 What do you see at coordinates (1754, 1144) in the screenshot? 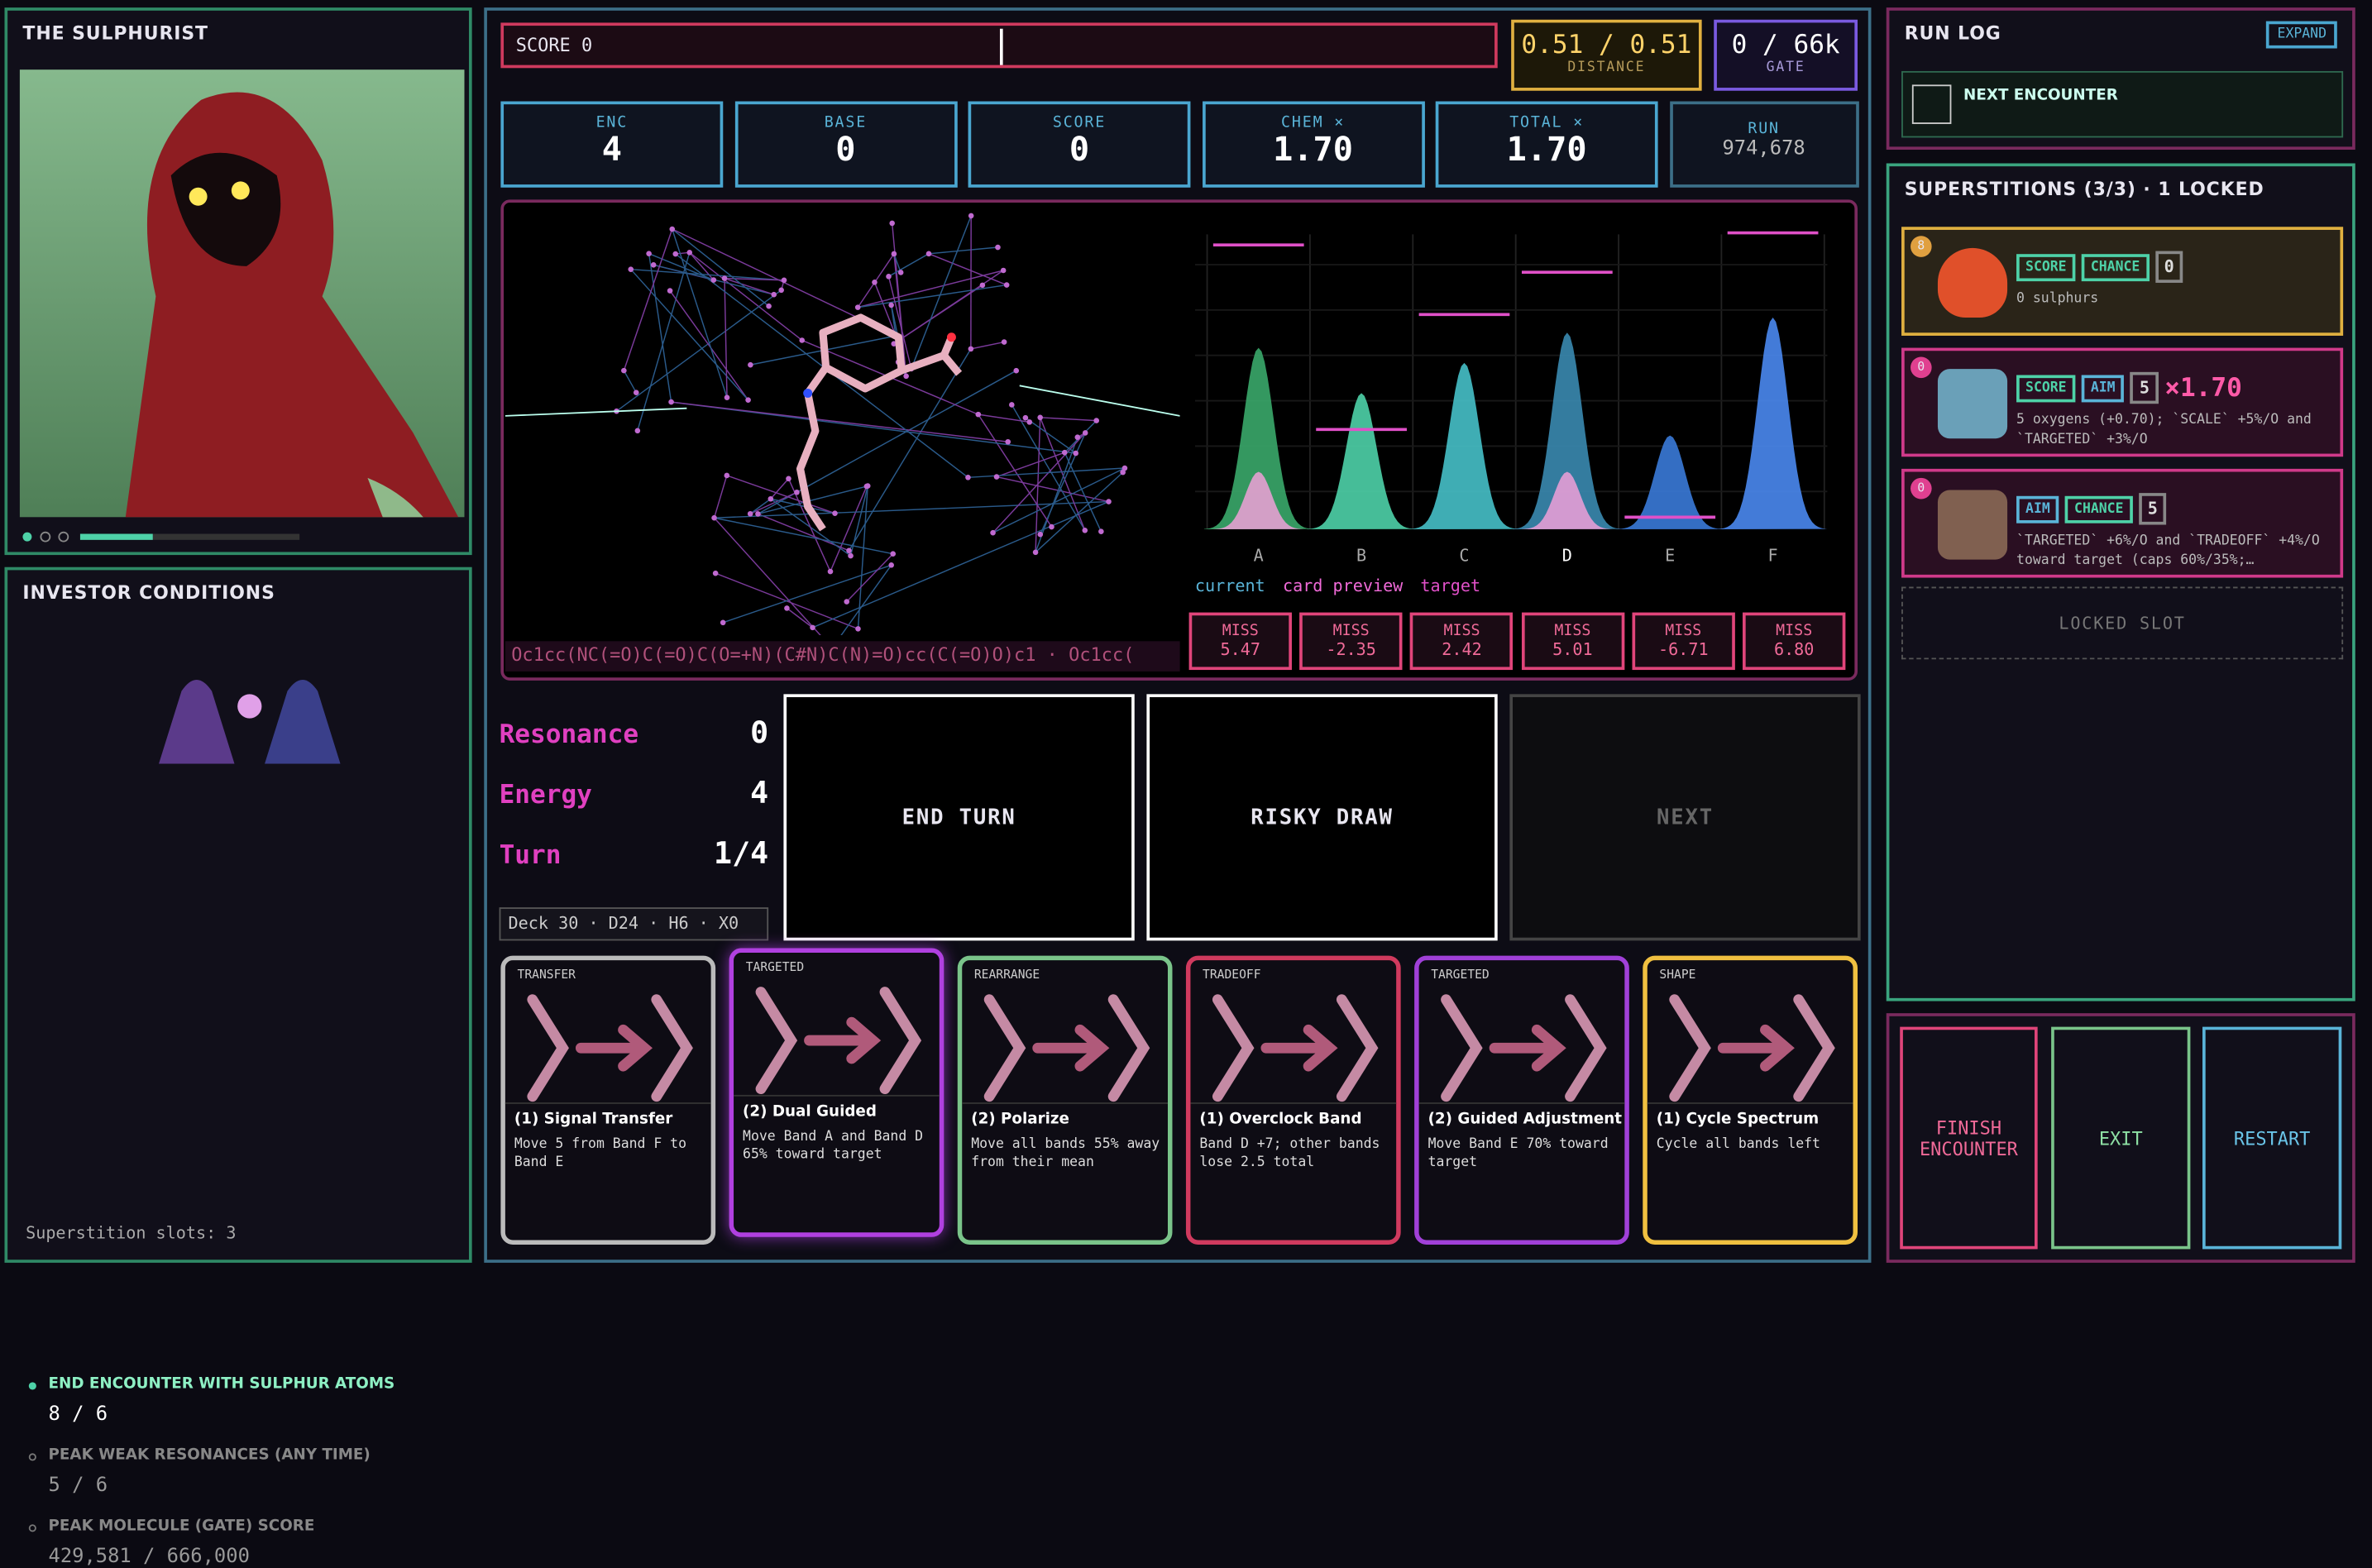
I see `card-text: Cycle all bands left` at bounding box center [1754, 1144].